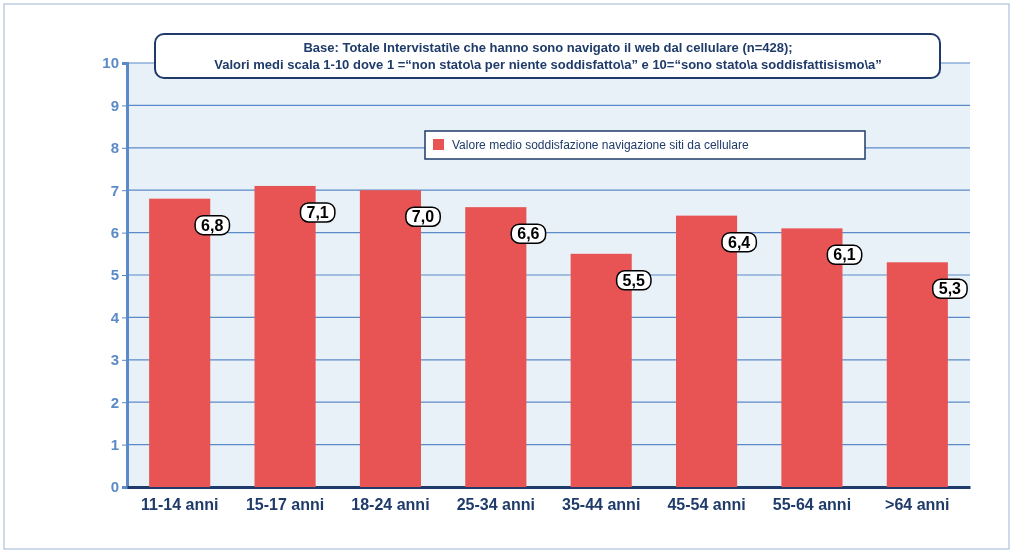 The width and height of the screenshot is (1013, 553). I want to click on x-tick-label: 15-17 anni, so click(285, 505).